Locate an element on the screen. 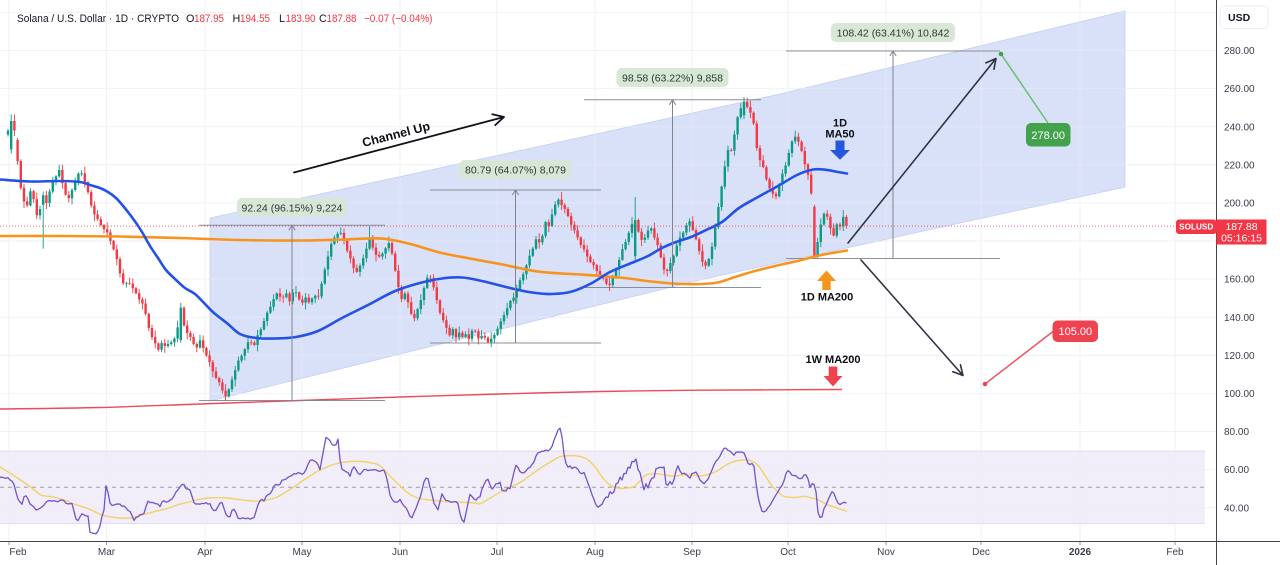  svg-text: 108.42 (63.41%) 10,842 is located at coordinates (893, 33).